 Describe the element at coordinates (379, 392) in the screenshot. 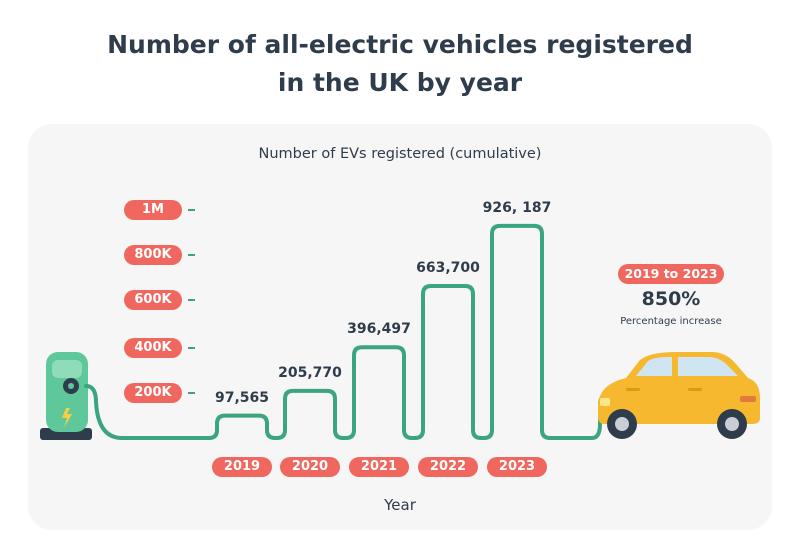

I see `bar-2021` at that location.